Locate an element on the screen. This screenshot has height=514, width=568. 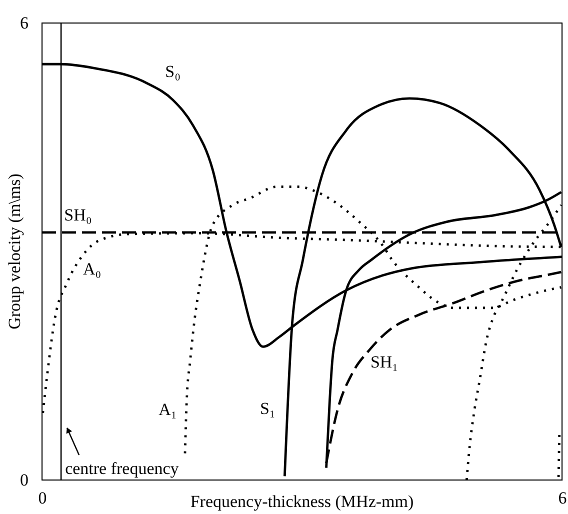
series-label: S₁ is located at coordinates (268, 408).